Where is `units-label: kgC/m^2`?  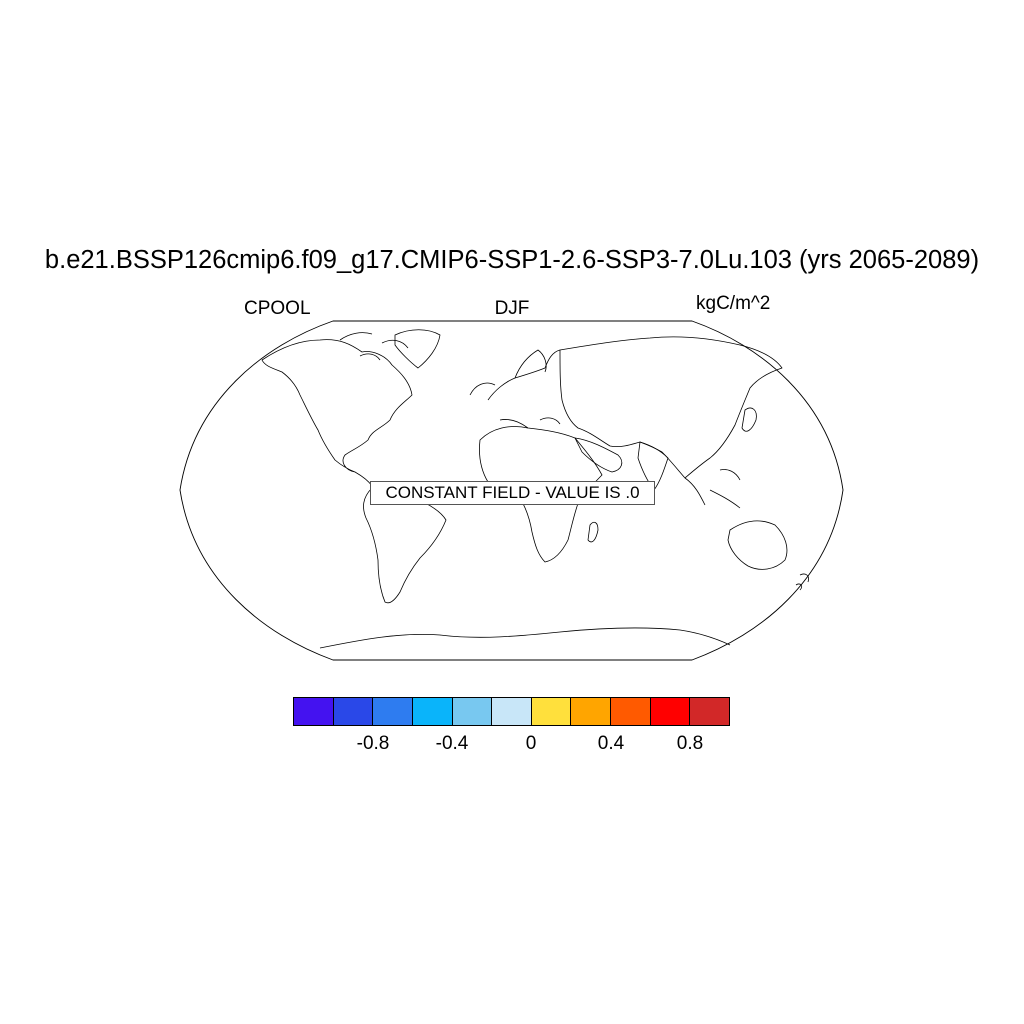 units-label: kgC/m^2 is located at coordinates (733, 303).